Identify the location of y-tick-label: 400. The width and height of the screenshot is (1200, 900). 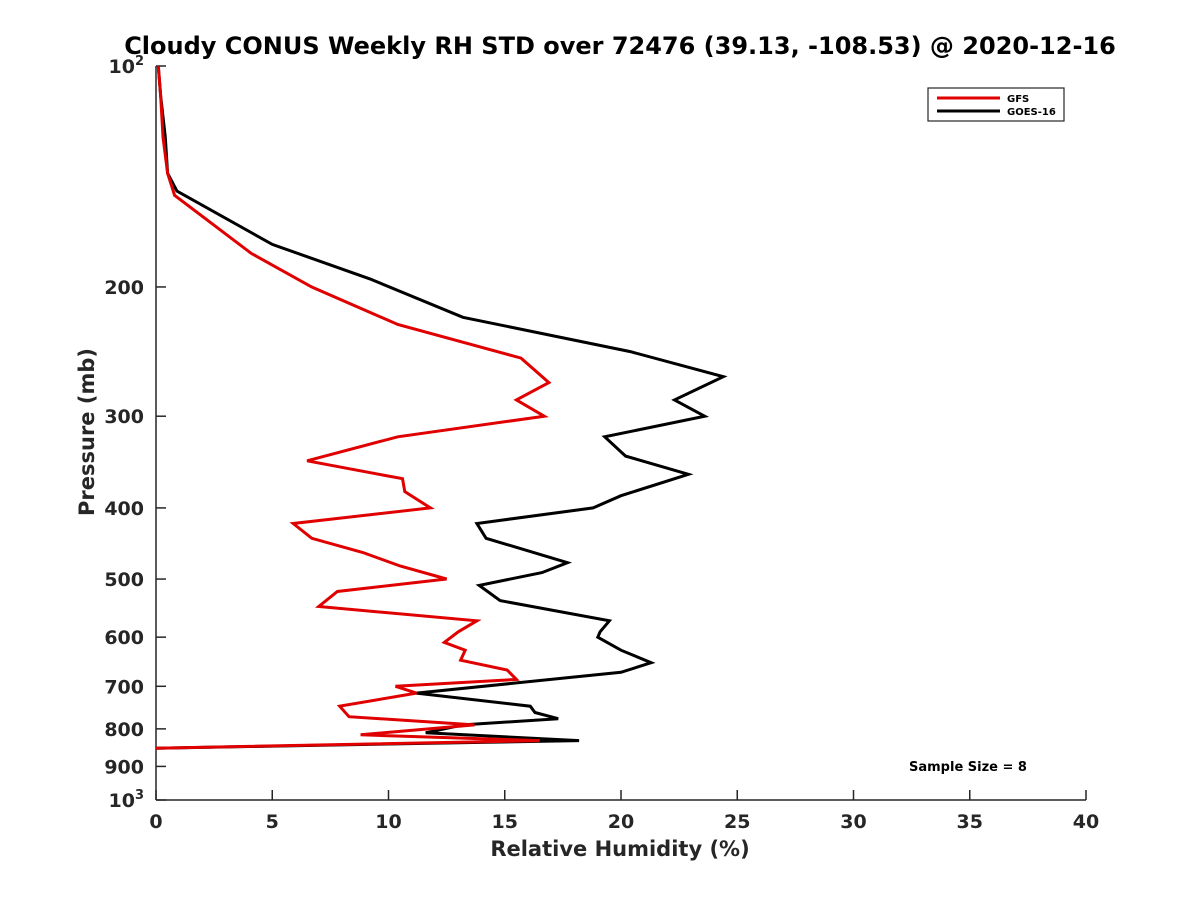
(124, 509).